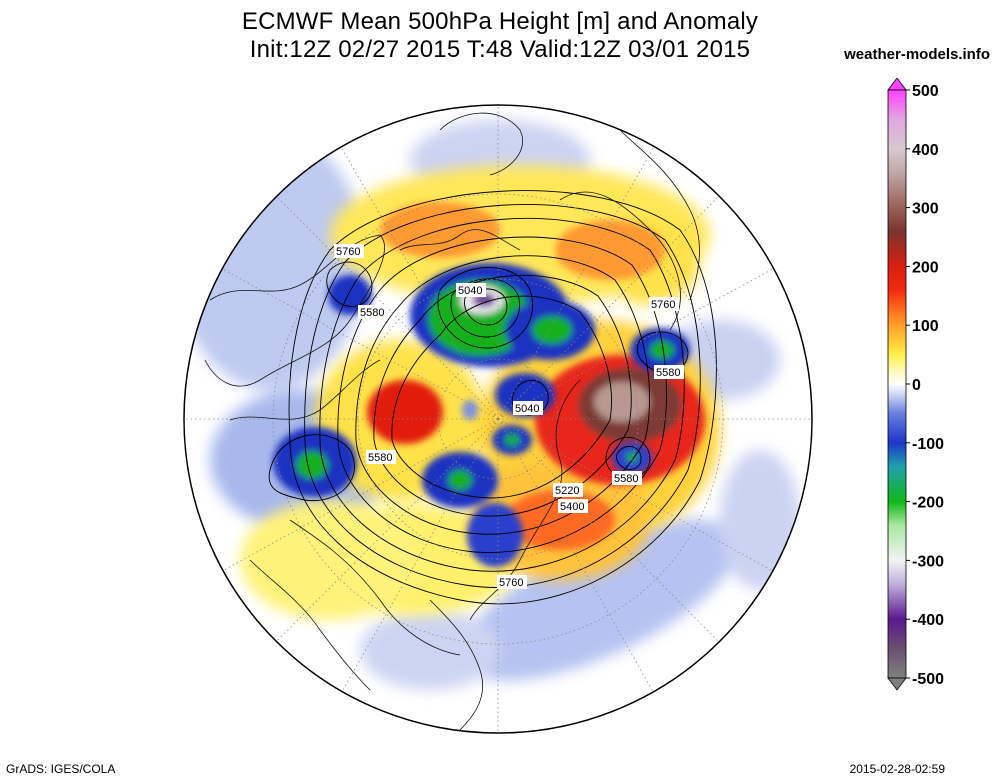 The image size is (1000, 779). I want to click on colorbar-tick-label: 0, so click(916, 385).